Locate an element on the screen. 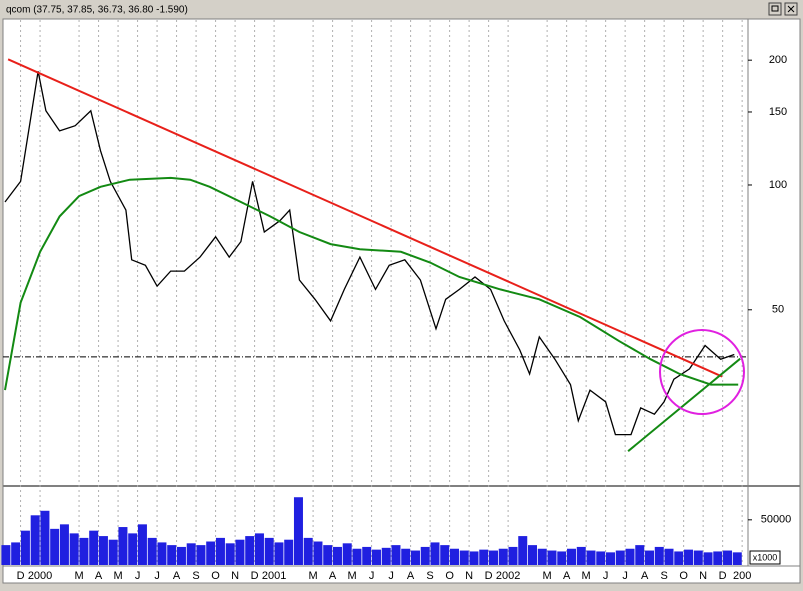 Image resolution: width=803 pixels, height=591 pixels. restore-button is located at coordinates (775, 9).